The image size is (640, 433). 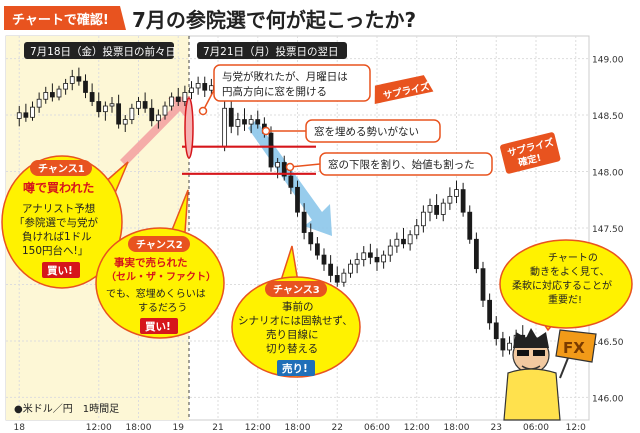 I want to click on surprise-tag-bg, so click(x=404, y=90).